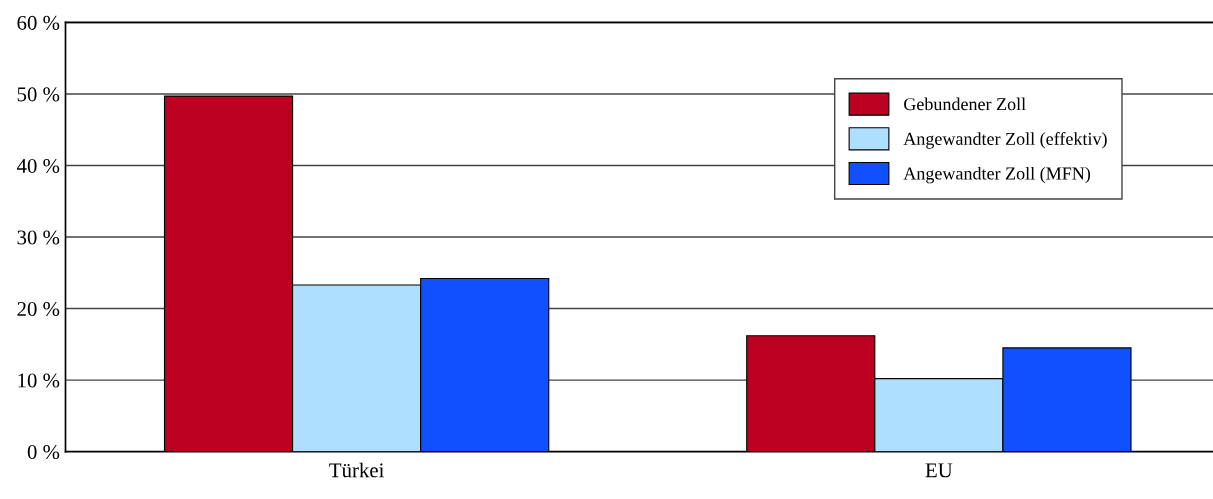 Image resolution: width=1213 pixels, height=499 pixels. What do you see at coordinates (38, 94) in the screenshot?
I see `y-tick-label: 50 %` at bounding box center [38, 94].